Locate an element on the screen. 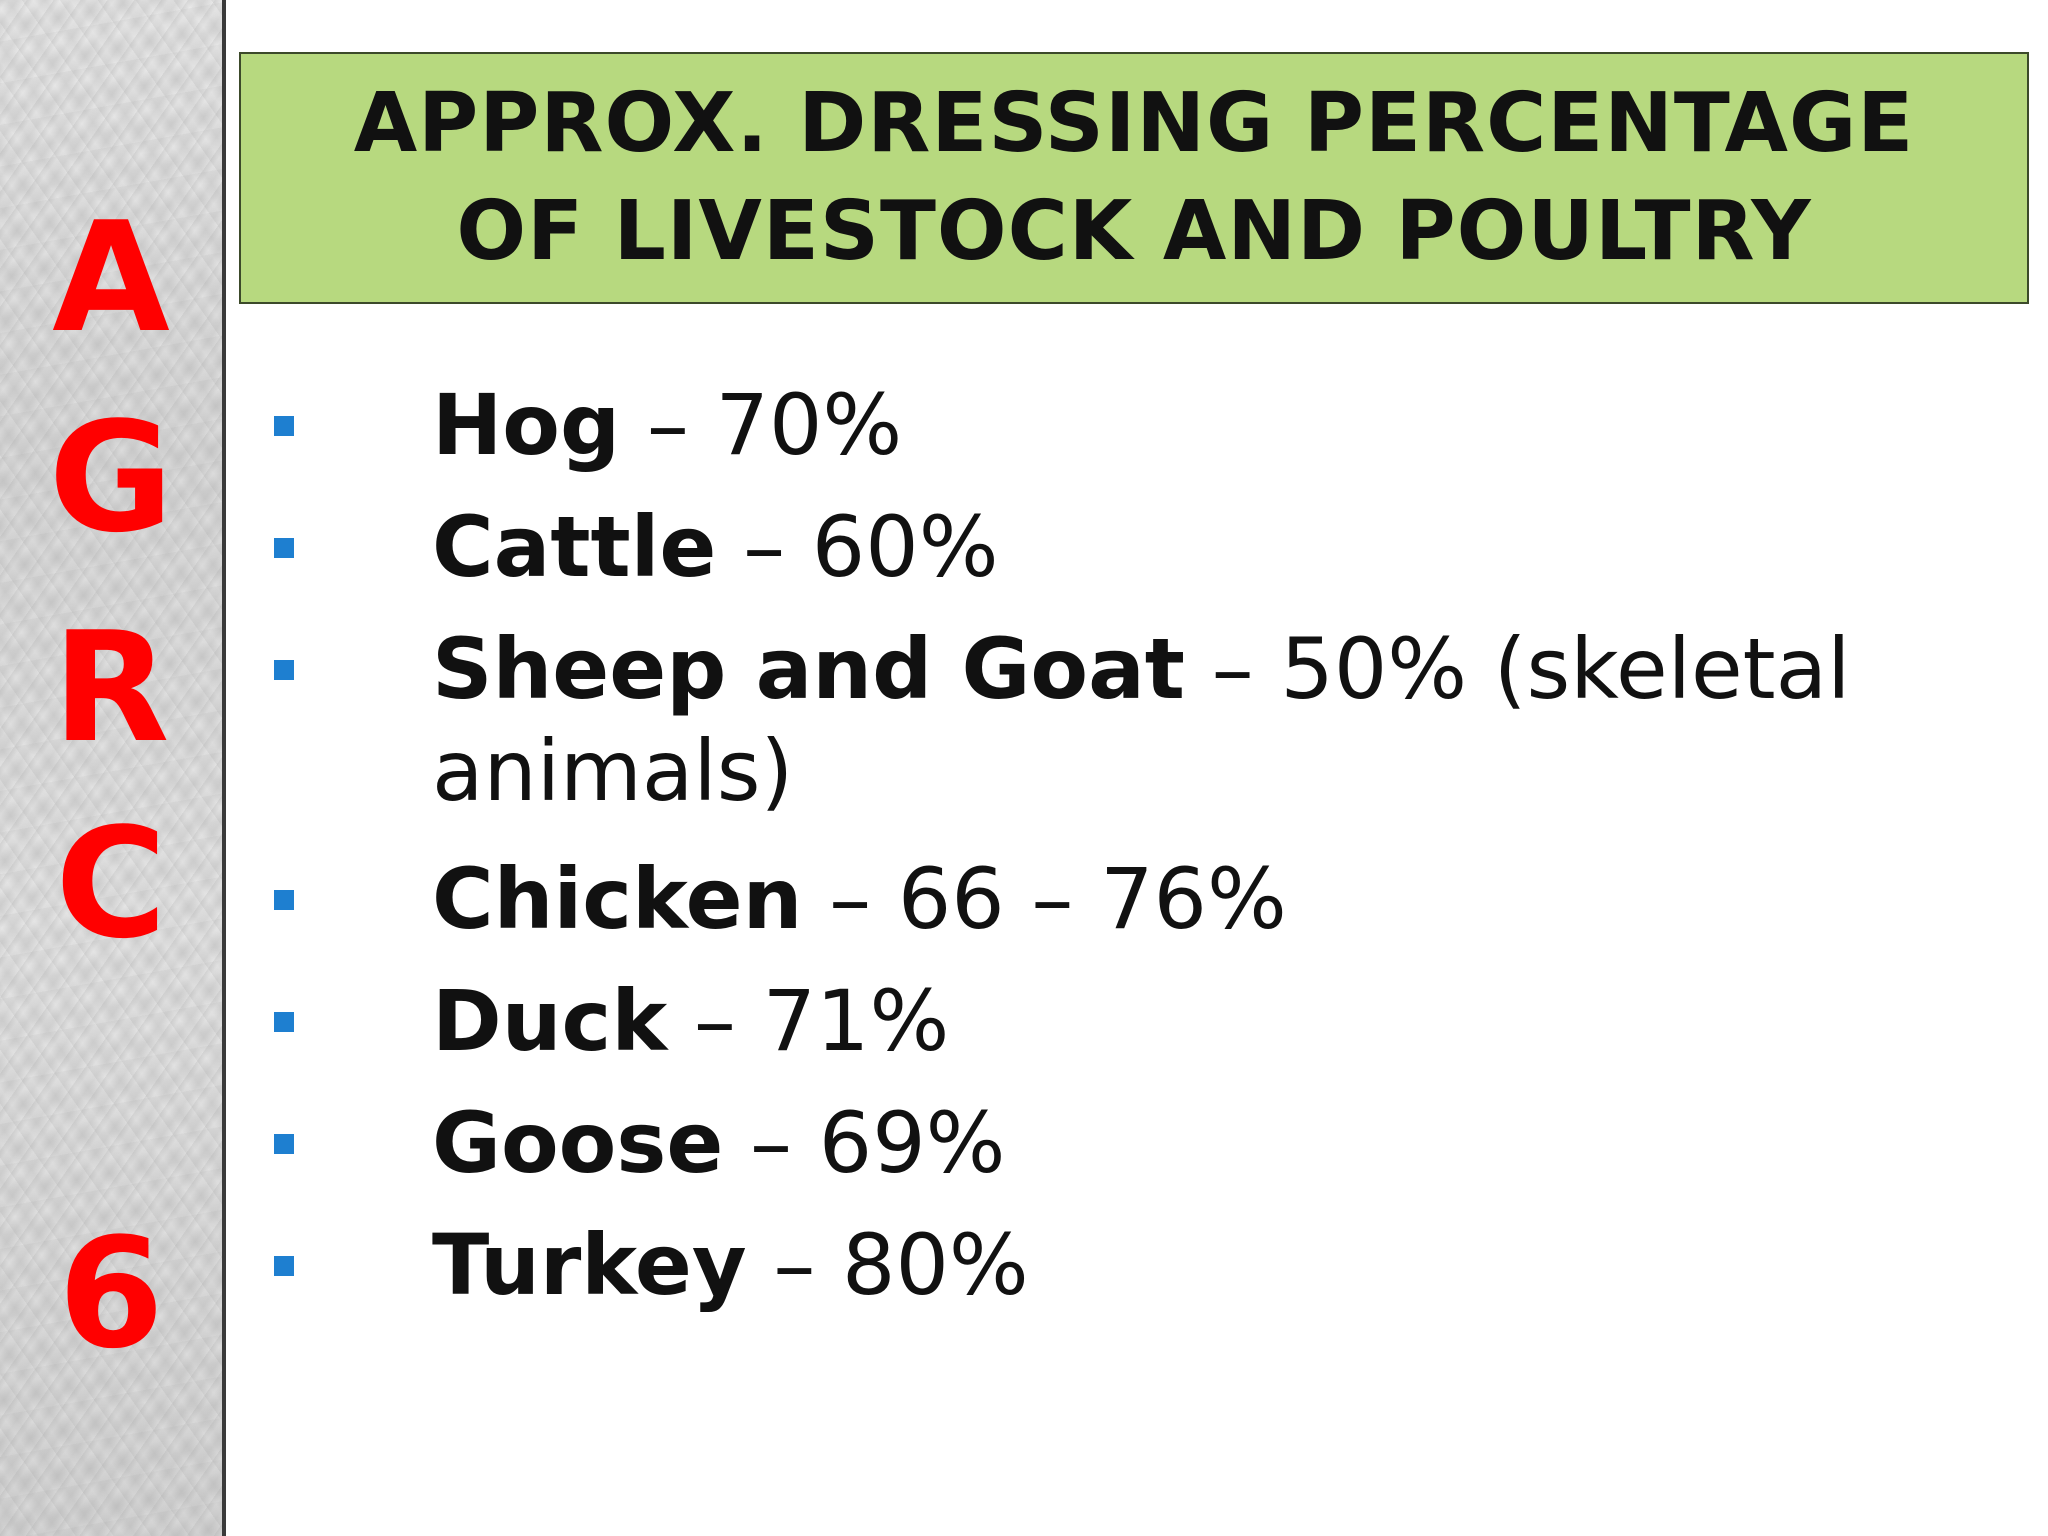 Image resolution: width=2048 pixels, height=1536 pixels. animal-name: Goose is located at coordinates (578, 1143).